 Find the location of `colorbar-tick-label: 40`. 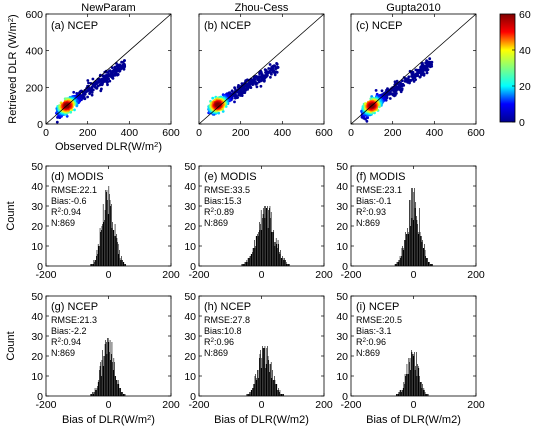

colorbar-tick-label: 40 is located at coordinates (525, 51).